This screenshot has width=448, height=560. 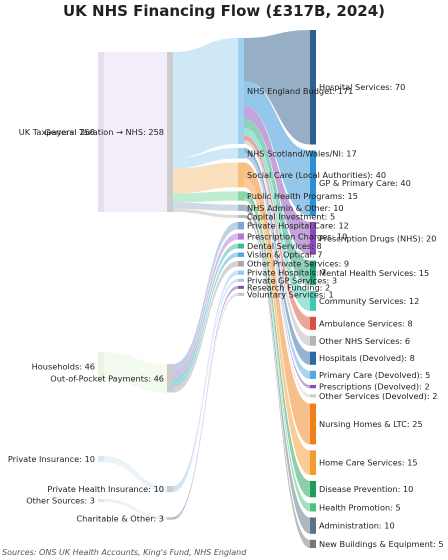 I want to click on label-uk_taxpayers: UK Taxpayers: 258, so click(x=57, y=132).